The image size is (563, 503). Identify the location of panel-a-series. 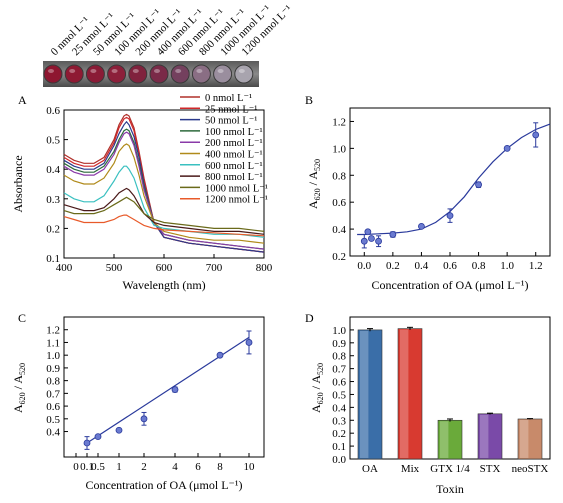
(164, 183).